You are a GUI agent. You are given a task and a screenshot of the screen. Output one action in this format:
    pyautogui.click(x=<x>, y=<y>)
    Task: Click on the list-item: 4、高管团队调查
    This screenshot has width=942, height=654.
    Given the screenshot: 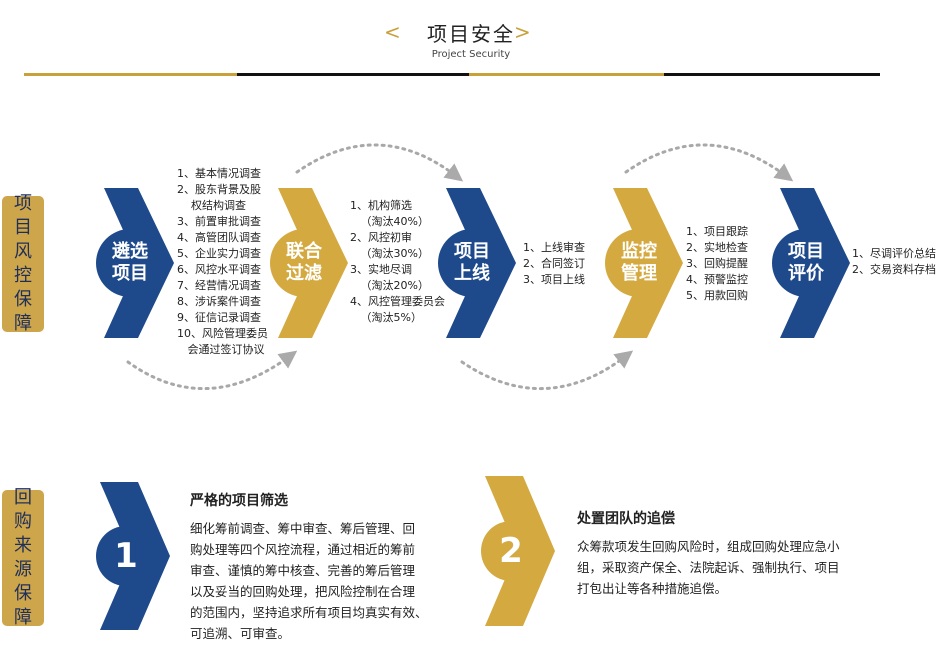 What is the action you would take?
    pyautogui.click(x=219, y=237)
    